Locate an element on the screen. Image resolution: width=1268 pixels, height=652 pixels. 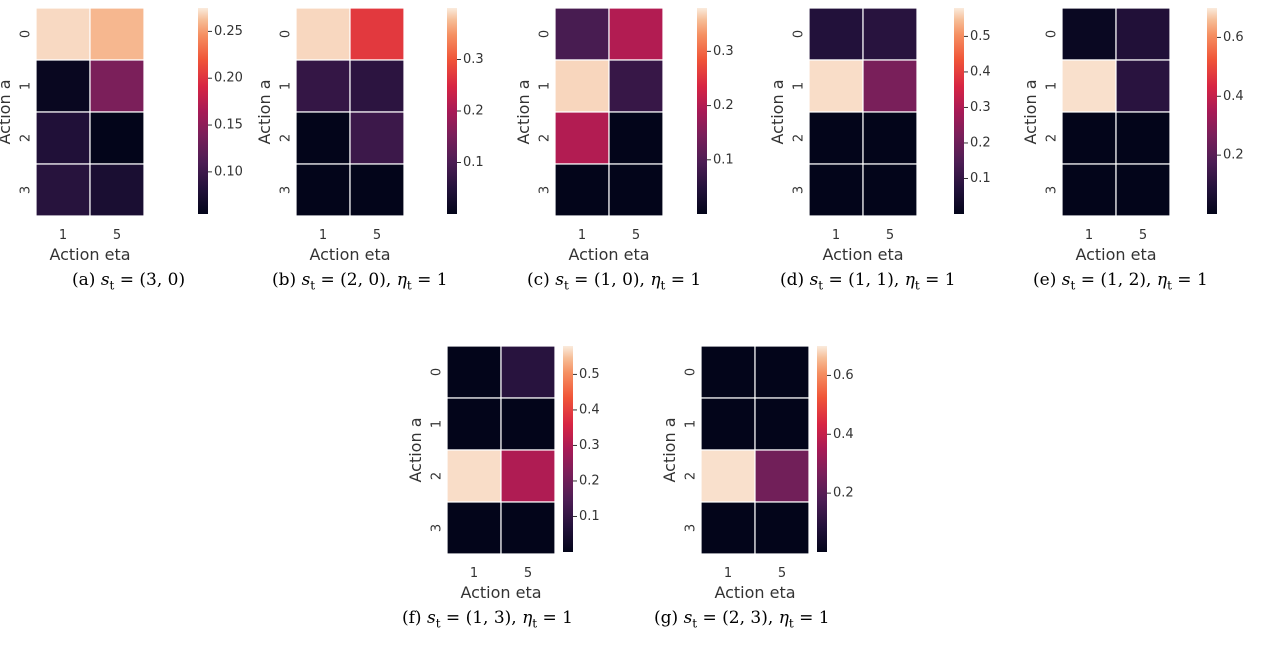
panel-caption: (f) st = (1, 3), ηt = 1 is located at coordinates (487, 619).